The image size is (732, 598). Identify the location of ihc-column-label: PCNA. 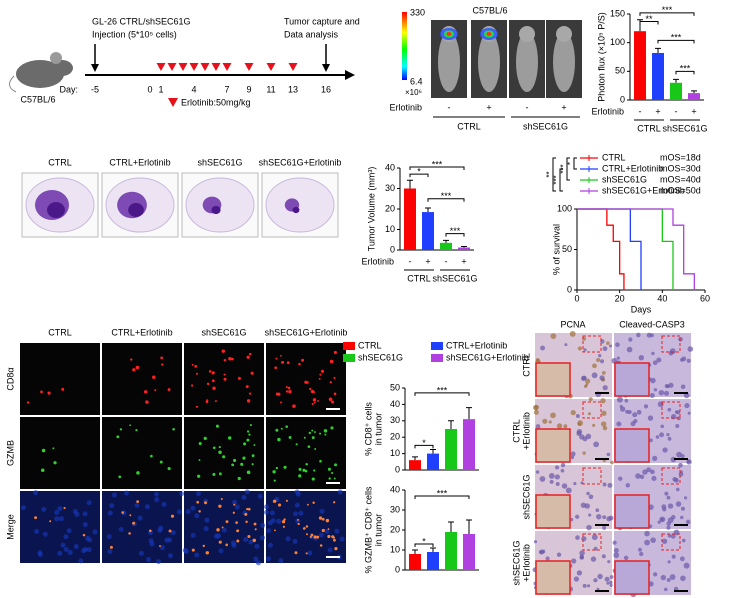
(572, 324).